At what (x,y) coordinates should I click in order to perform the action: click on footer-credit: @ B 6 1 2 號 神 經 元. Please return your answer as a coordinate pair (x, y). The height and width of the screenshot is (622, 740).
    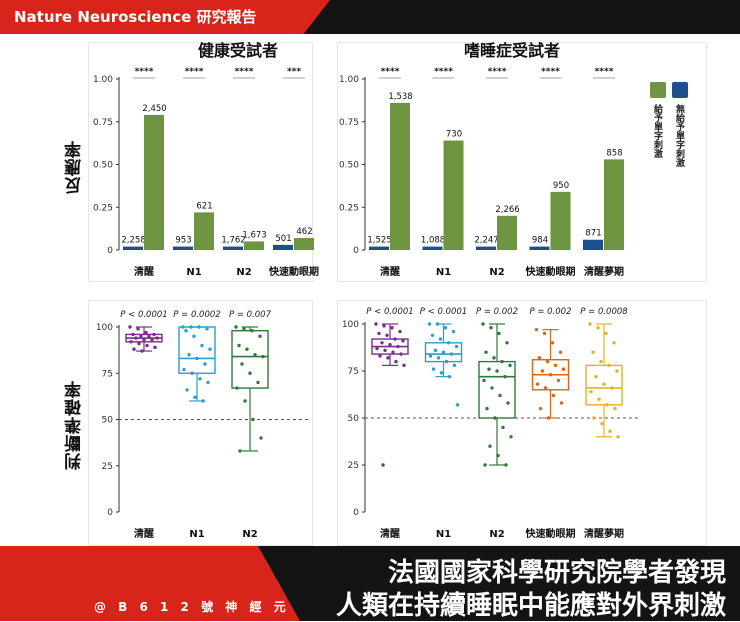
    Looking at the image, I should click on (192, 607).